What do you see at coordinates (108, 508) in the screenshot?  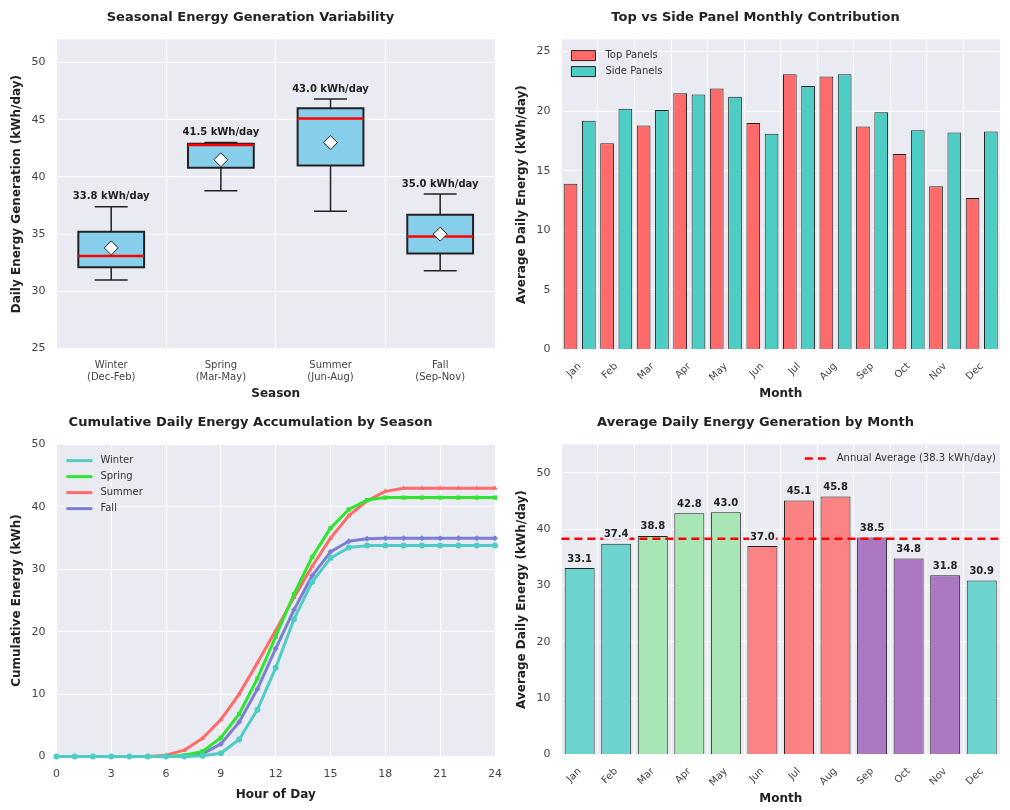 I see `legend-label: Fall` at bounding box center [108, 508].